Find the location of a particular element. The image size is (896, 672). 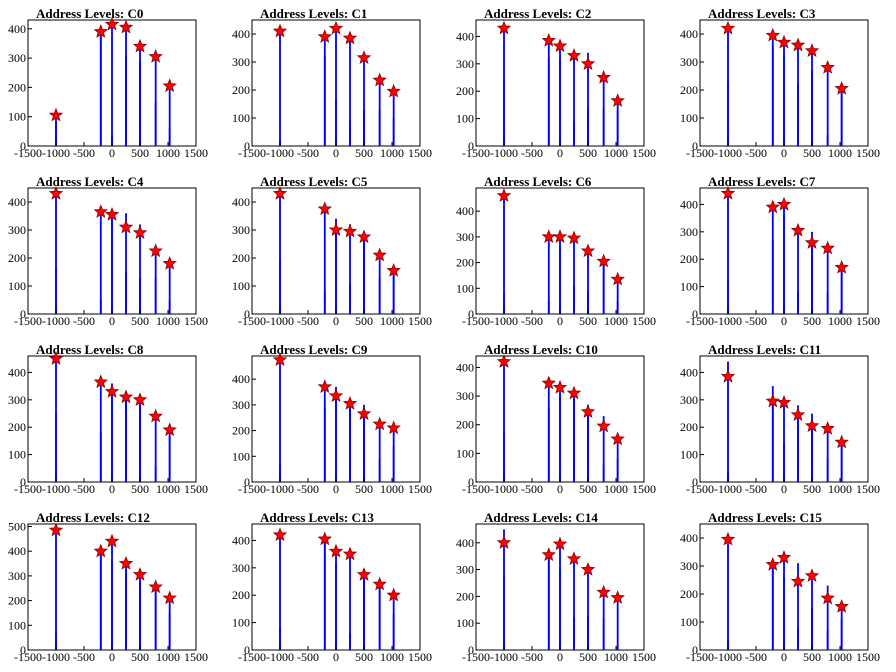

chart-title: Address Levels: C15 is located at coordinates (765, 517).